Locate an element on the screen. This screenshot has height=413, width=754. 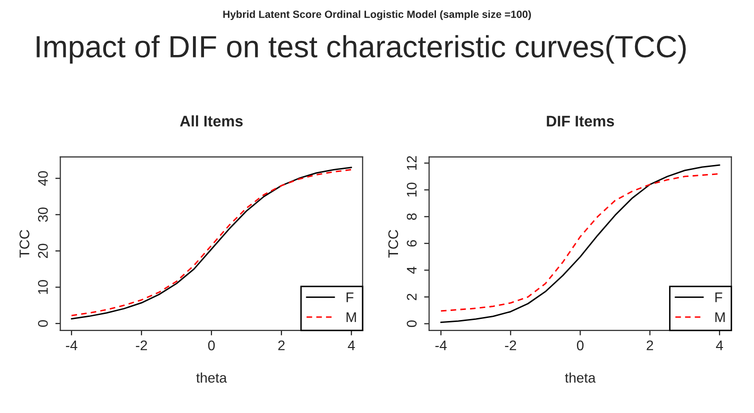
y-tick-label: 8 is located at coordinates (411, 216).